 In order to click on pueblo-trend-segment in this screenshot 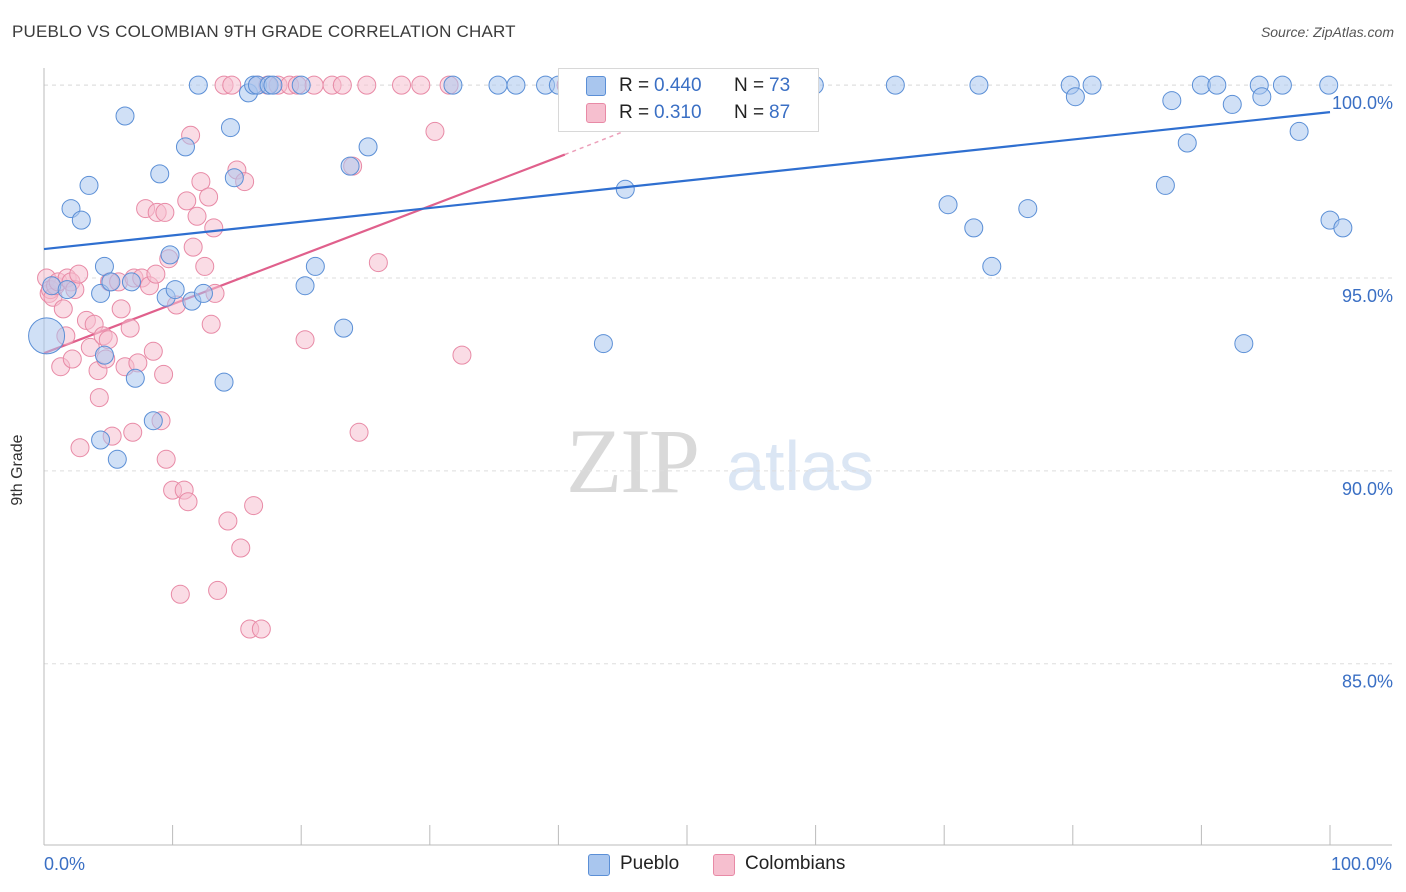, I will do `click(687, 181)`.